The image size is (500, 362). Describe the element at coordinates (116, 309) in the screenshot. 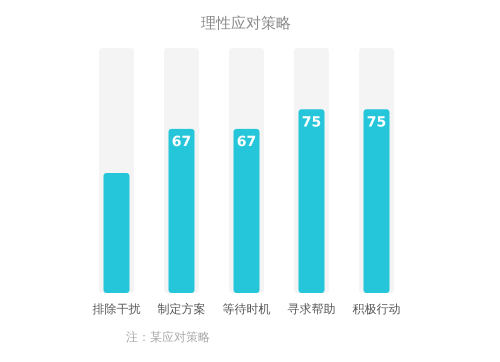

I see `x-tick-label: 排除干扰` at that location.